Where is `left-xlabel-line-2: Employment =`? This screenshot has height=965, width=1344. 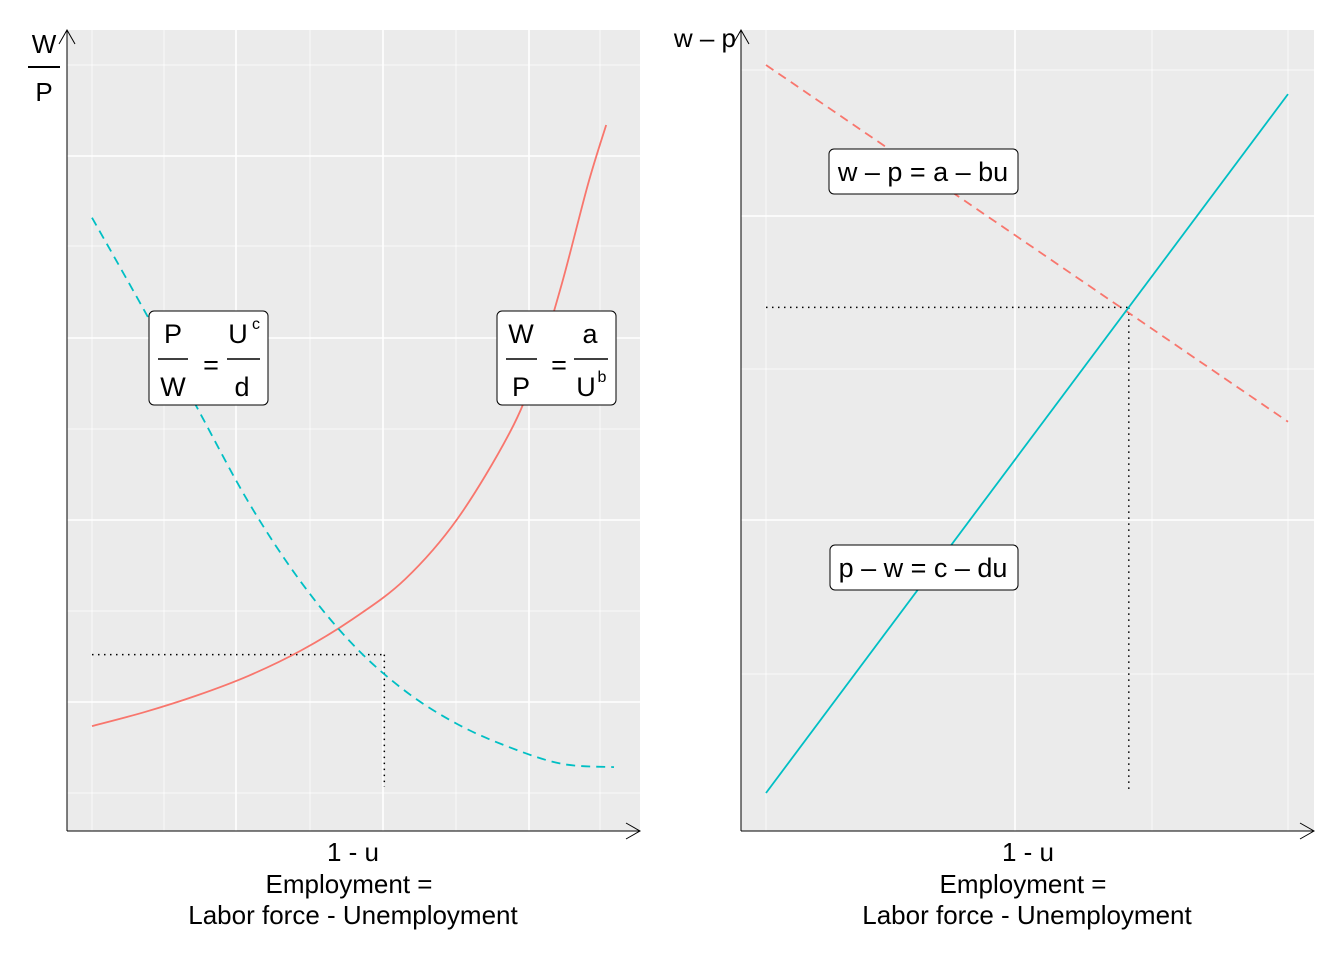
left-xlabel-line-2: Employment = is located at coordinates (349, 884).